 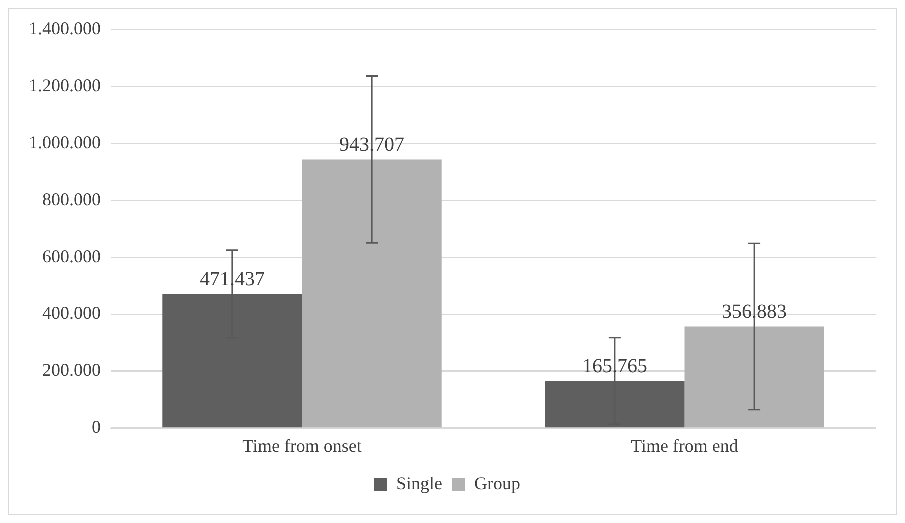 What do you see at coordinates (684, 446) in the screenshot?
I see `x-tick-label: Time from end` at bounding box center [684, 446].